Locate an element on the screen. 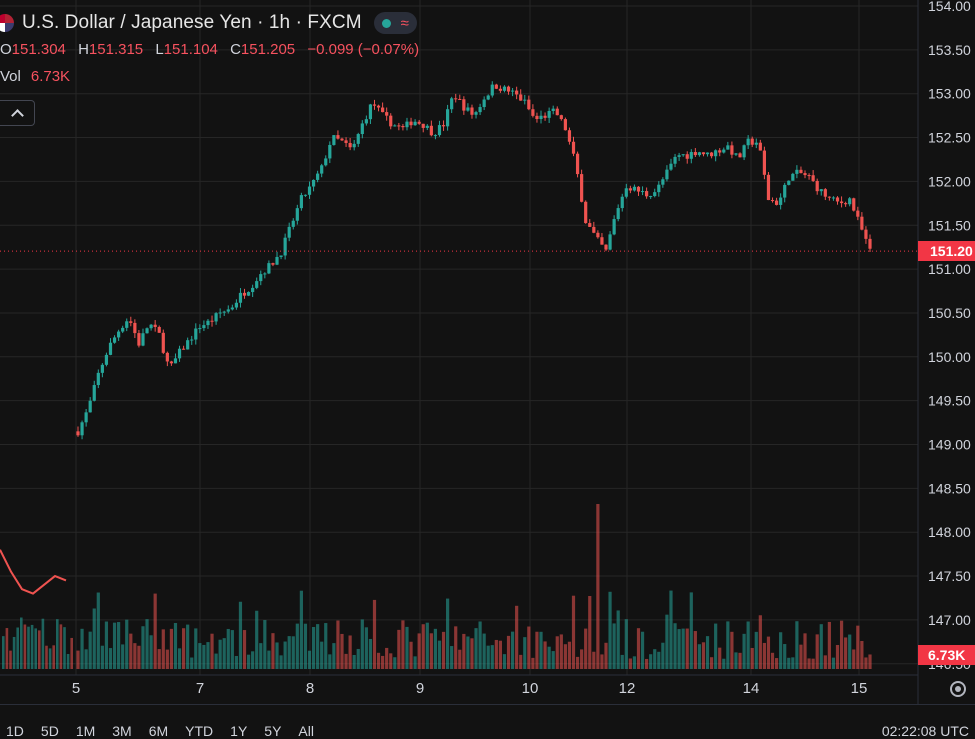 This screenshot has width=975, height=739. settings-gear-icon is located at coordinates (958, 689).